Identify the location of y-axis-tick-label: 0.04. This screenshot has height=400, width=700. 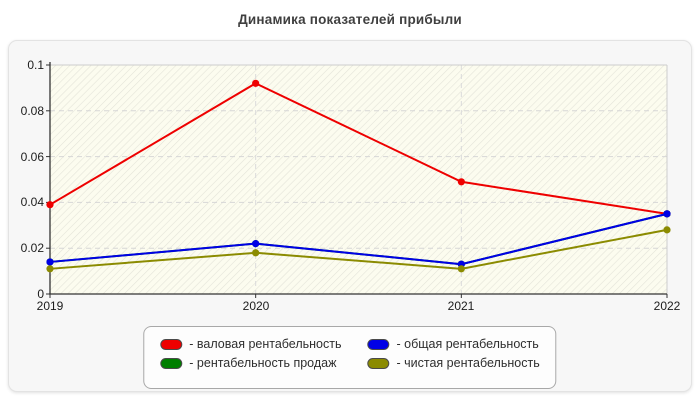
(32, 202).